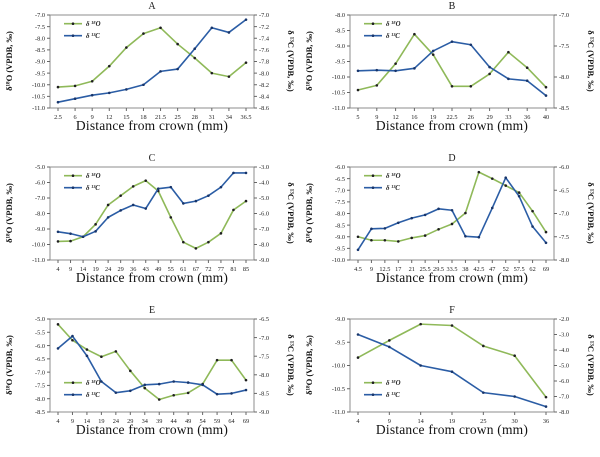  Describe the element at coordinates (264, 27) in the screenshot. I see `svg-text: -7.2` at that location.